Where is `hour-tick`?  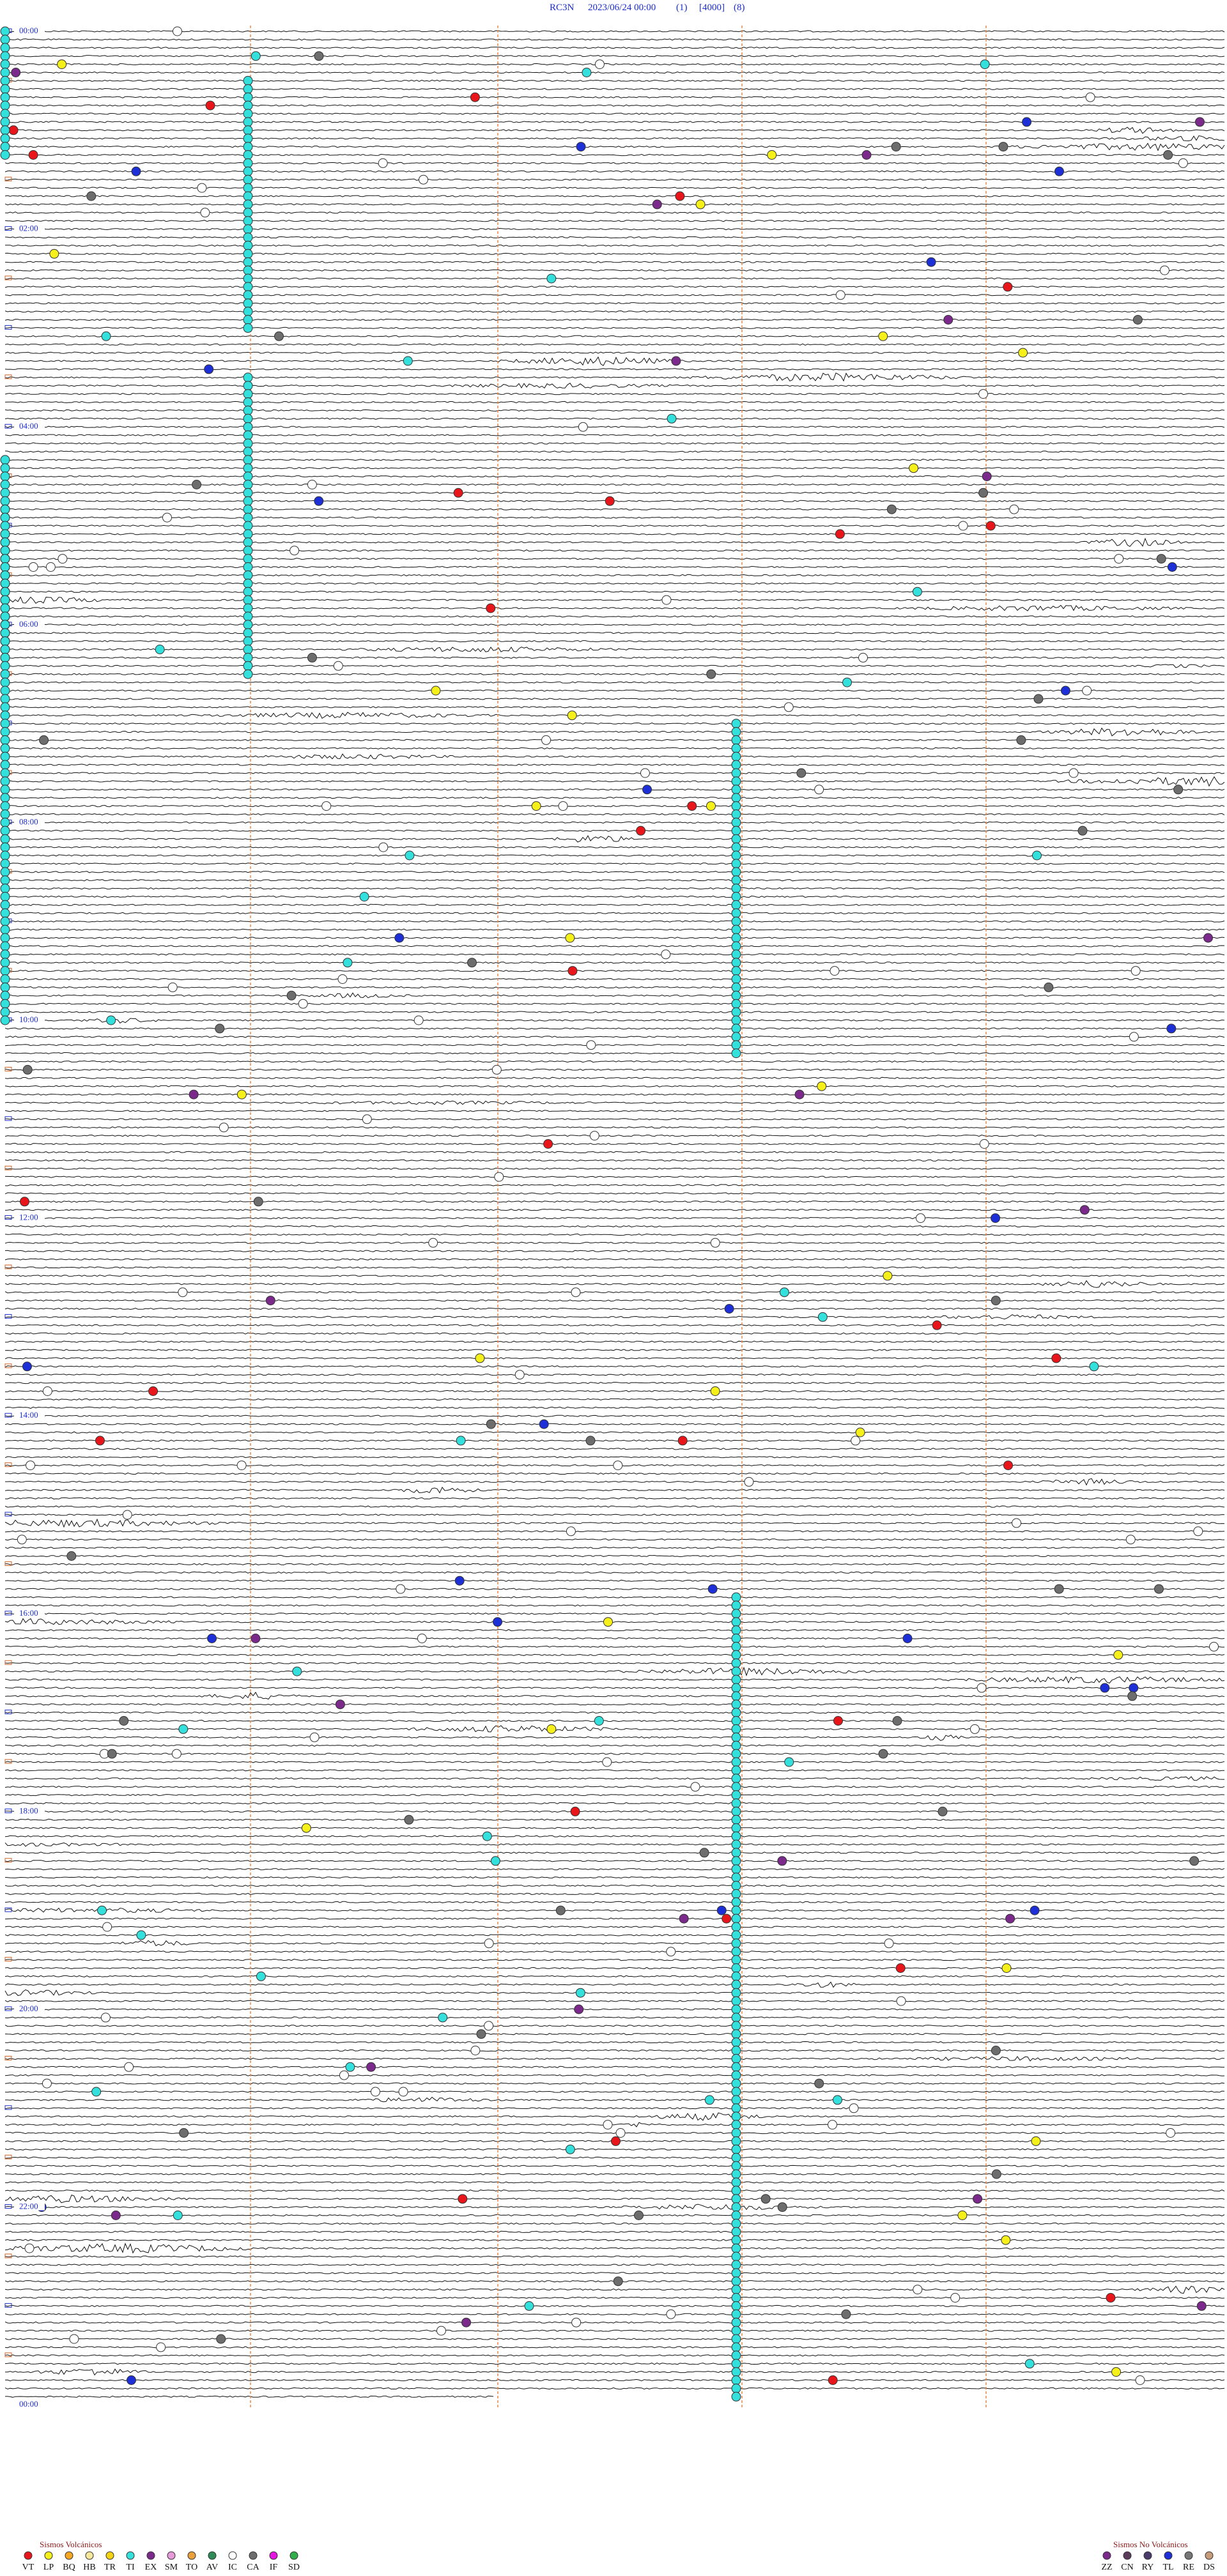 hour-tick is located at coordinates (8, 1365).